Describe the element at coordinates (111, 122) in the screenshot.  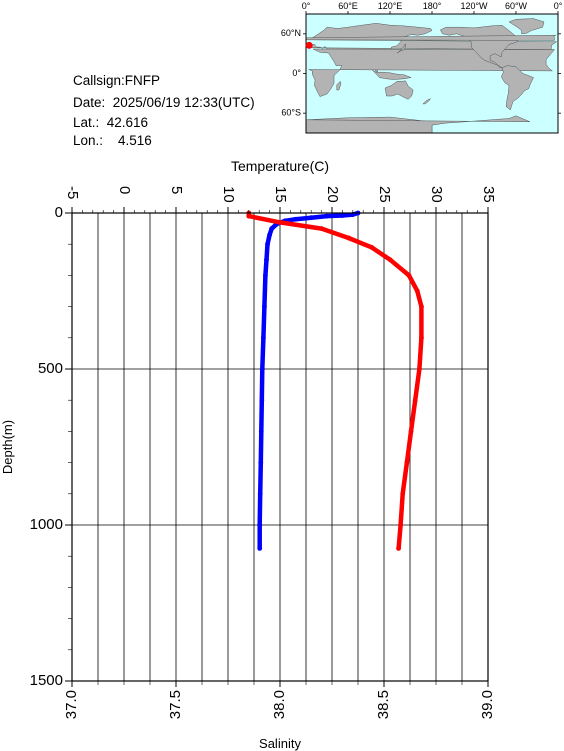
I see `latitude-text: Lat.: 42.616` at that location.